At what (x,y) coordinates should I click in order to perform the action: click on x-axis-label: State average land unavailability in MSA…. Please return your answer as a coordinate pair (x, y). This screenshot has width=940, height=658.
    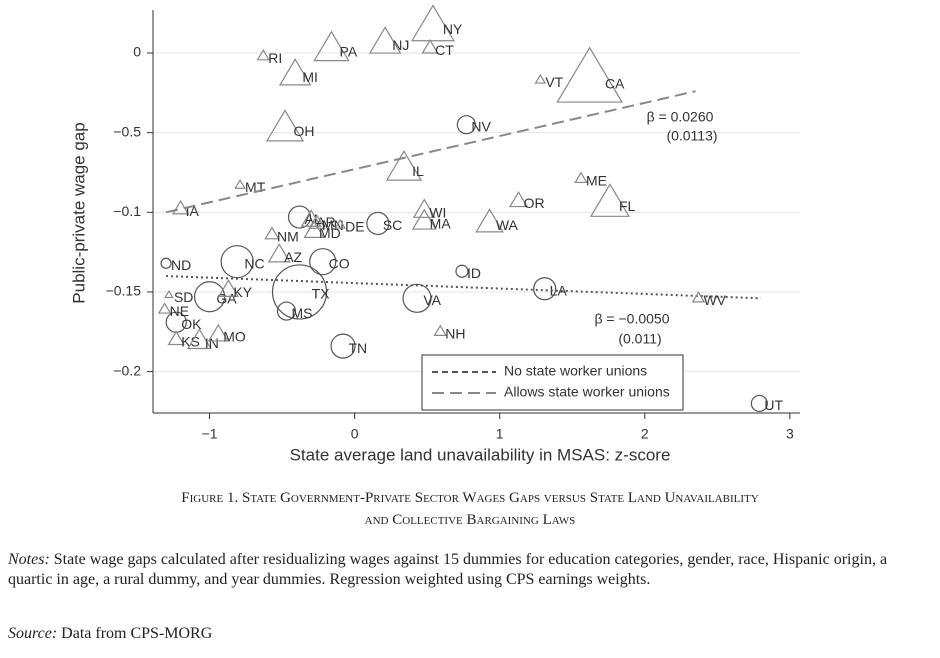
    Looking at the image, I should click on (480, 454).